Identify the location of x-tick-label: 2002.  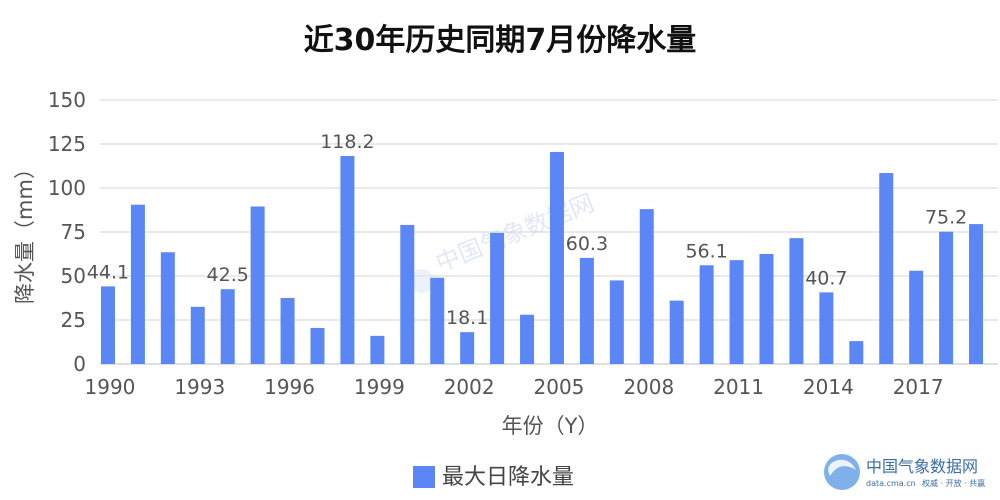
(469, 387).